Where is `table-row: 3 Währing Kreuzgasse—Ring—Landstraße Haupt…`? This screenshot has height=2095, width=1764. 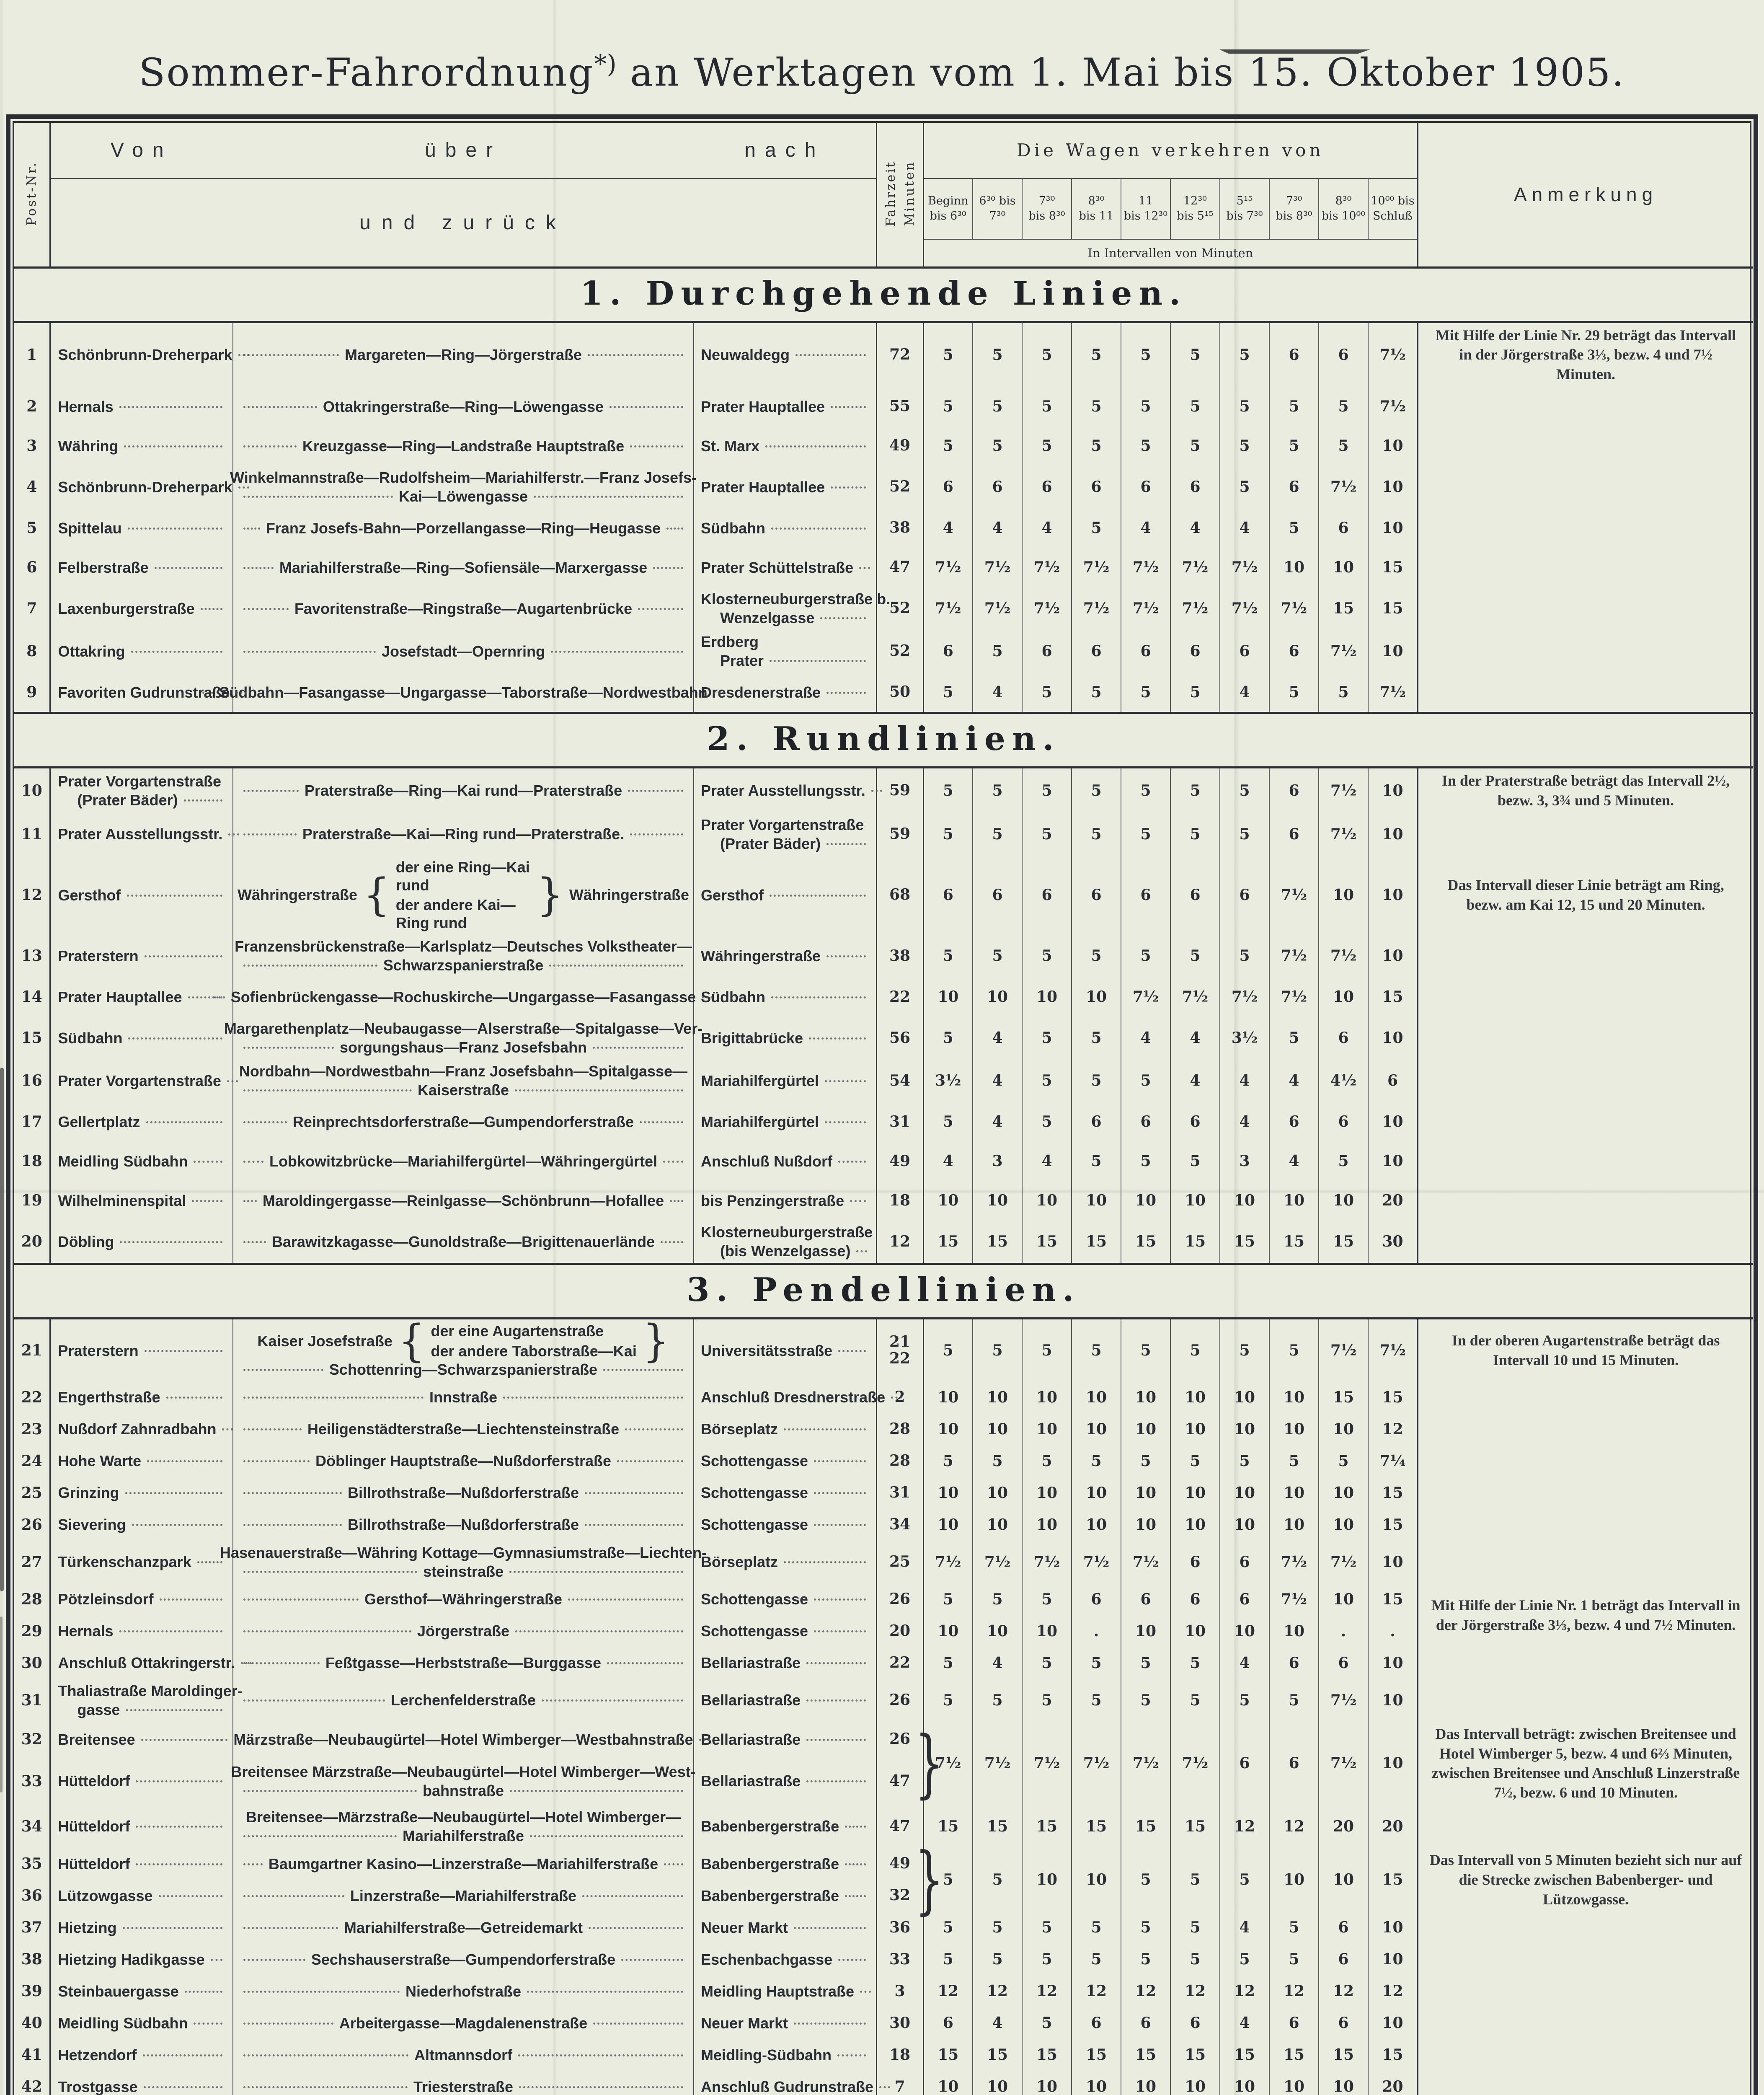
table-row: 3 Währing Kreuzgasse—Ring—Landstraße Haupt… is located at coordinates (883, 446).